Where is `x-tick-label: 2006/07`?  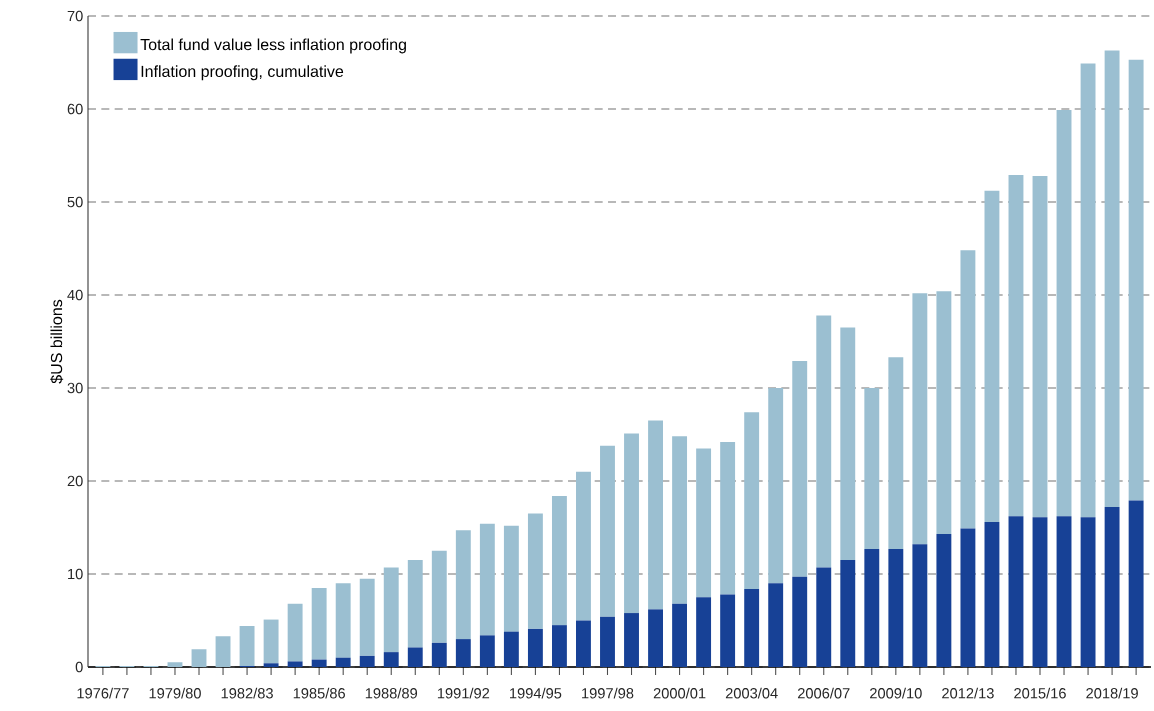 x-tick-label: 2006/07 is located at coordinates (823, 693).